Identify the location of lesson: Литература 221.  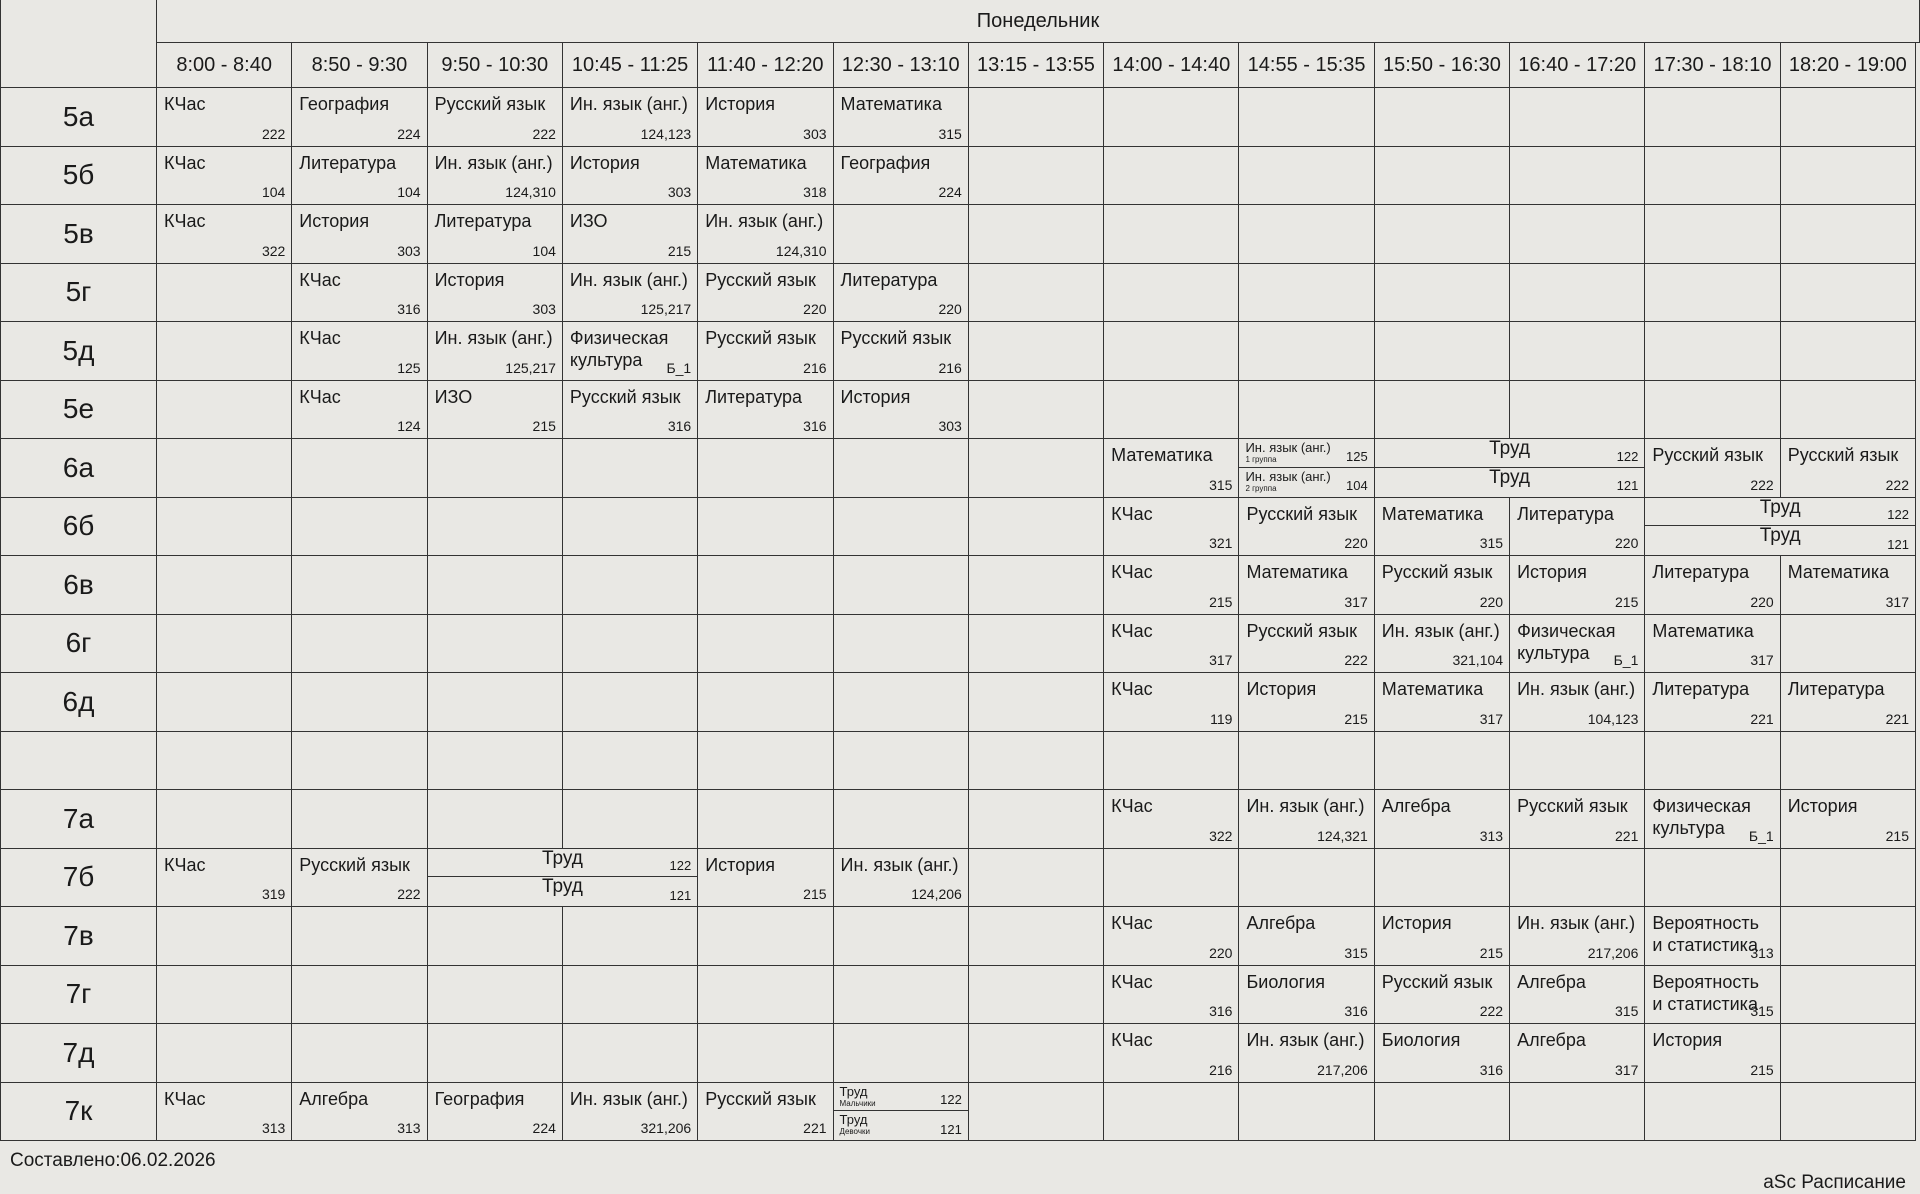
(1713, 702).